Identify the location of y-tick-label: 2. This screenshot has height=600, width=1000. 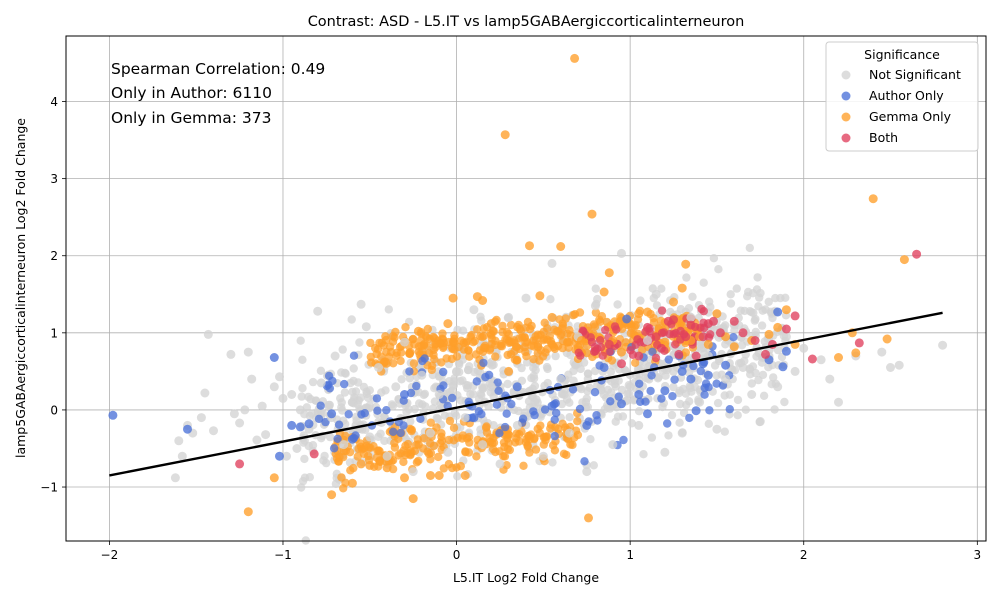
(54, 256).